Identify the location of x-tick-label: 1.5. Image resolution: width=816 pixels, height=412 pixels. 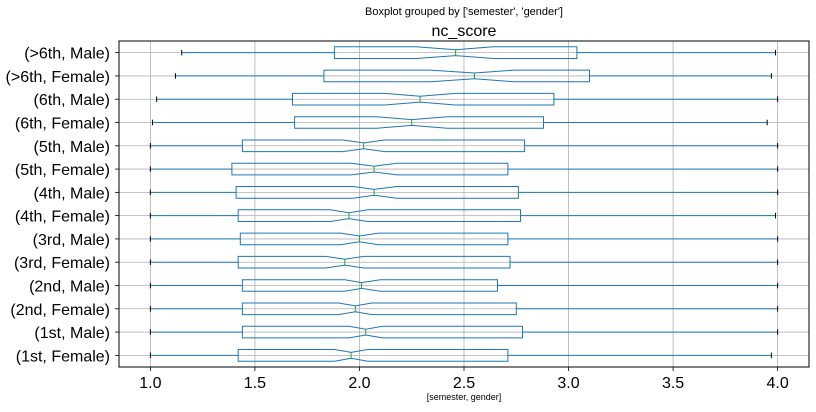
(255, 383).